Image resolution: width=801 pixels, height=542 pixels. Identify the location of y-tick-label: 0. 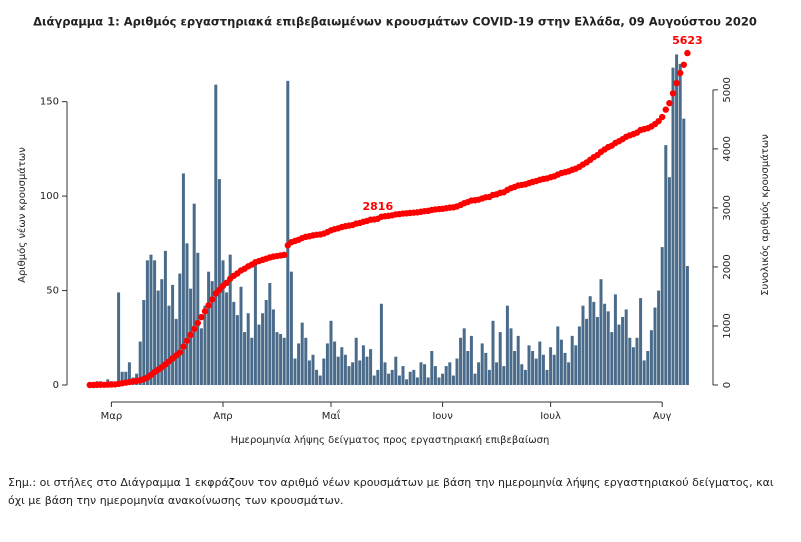
(56, 385).